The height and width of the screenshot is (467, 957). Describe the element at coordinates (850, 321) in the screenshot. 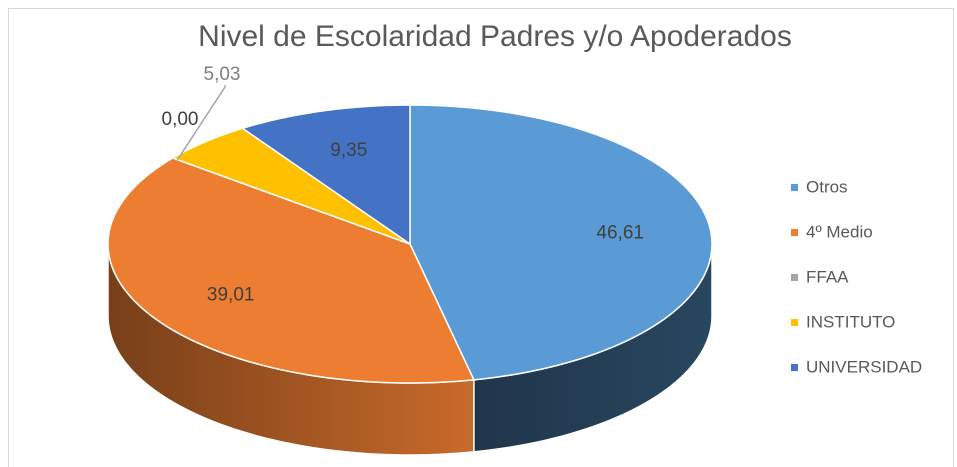

I see `legend-label: INSTITUTO` at that location.